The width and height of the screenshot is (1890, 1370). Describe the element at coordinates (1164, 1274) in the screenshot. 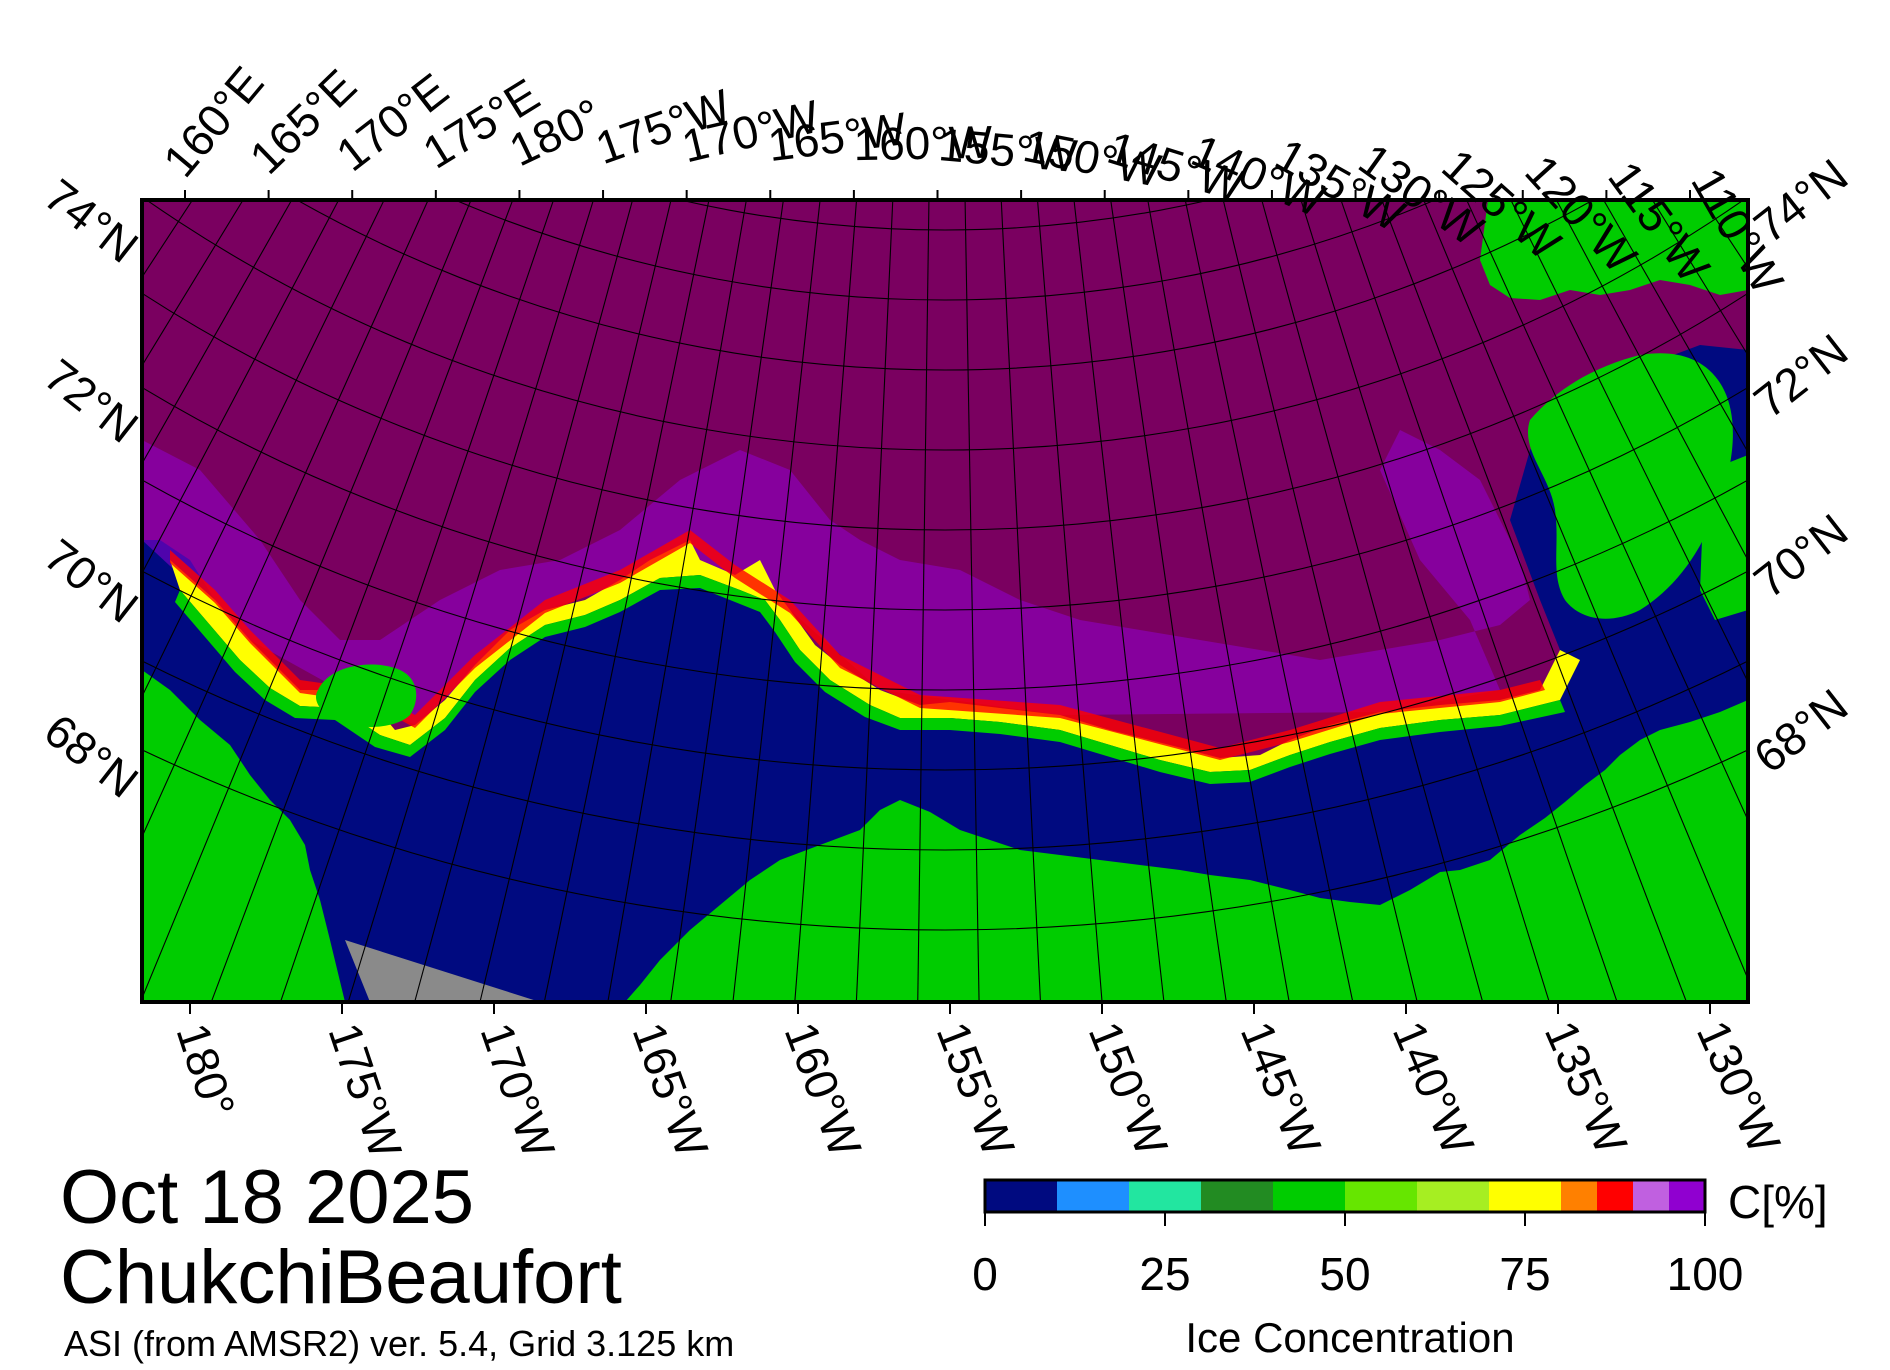

I see `colorbar-tick-label: 25` at that location.